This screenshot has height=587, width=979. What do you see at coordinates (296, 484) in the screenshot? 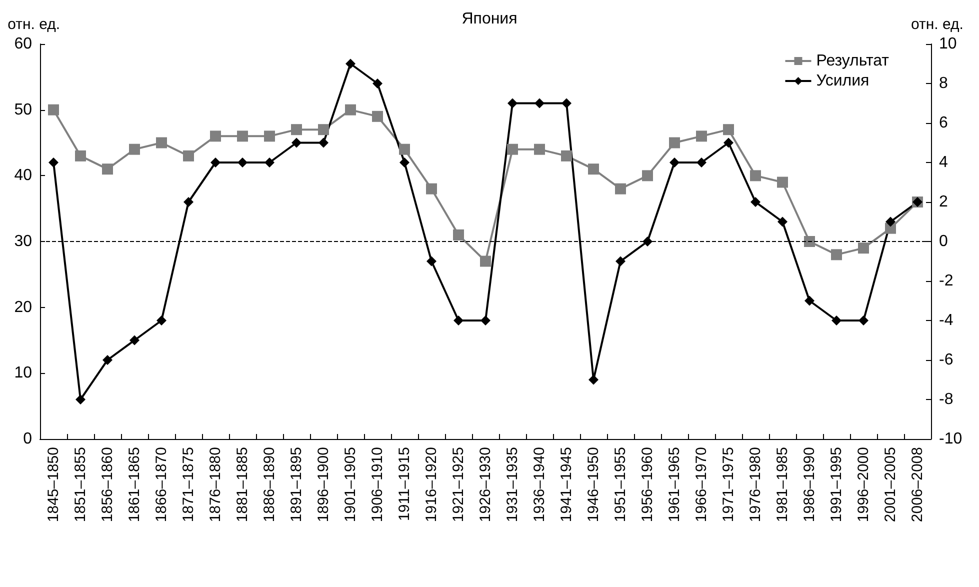
I see `x-tick-label: 1891–1895` at bounding box center [296, 484].